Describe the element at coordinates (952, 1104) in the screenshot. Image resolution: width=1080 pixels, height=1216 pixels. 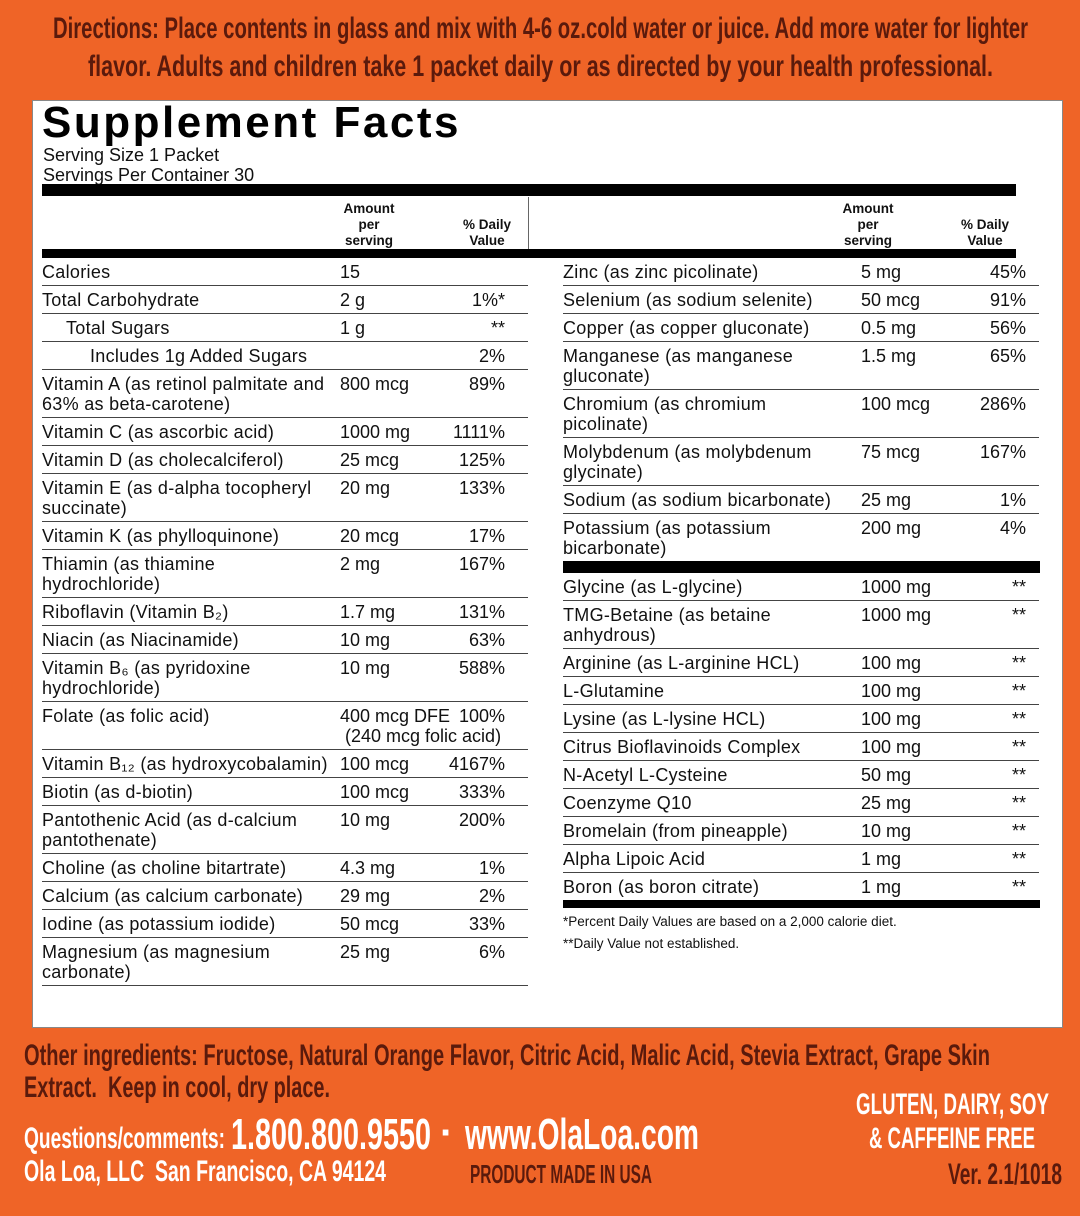
I see `free-from-line: GLUTEN, DAIRY, SOY` at that location.